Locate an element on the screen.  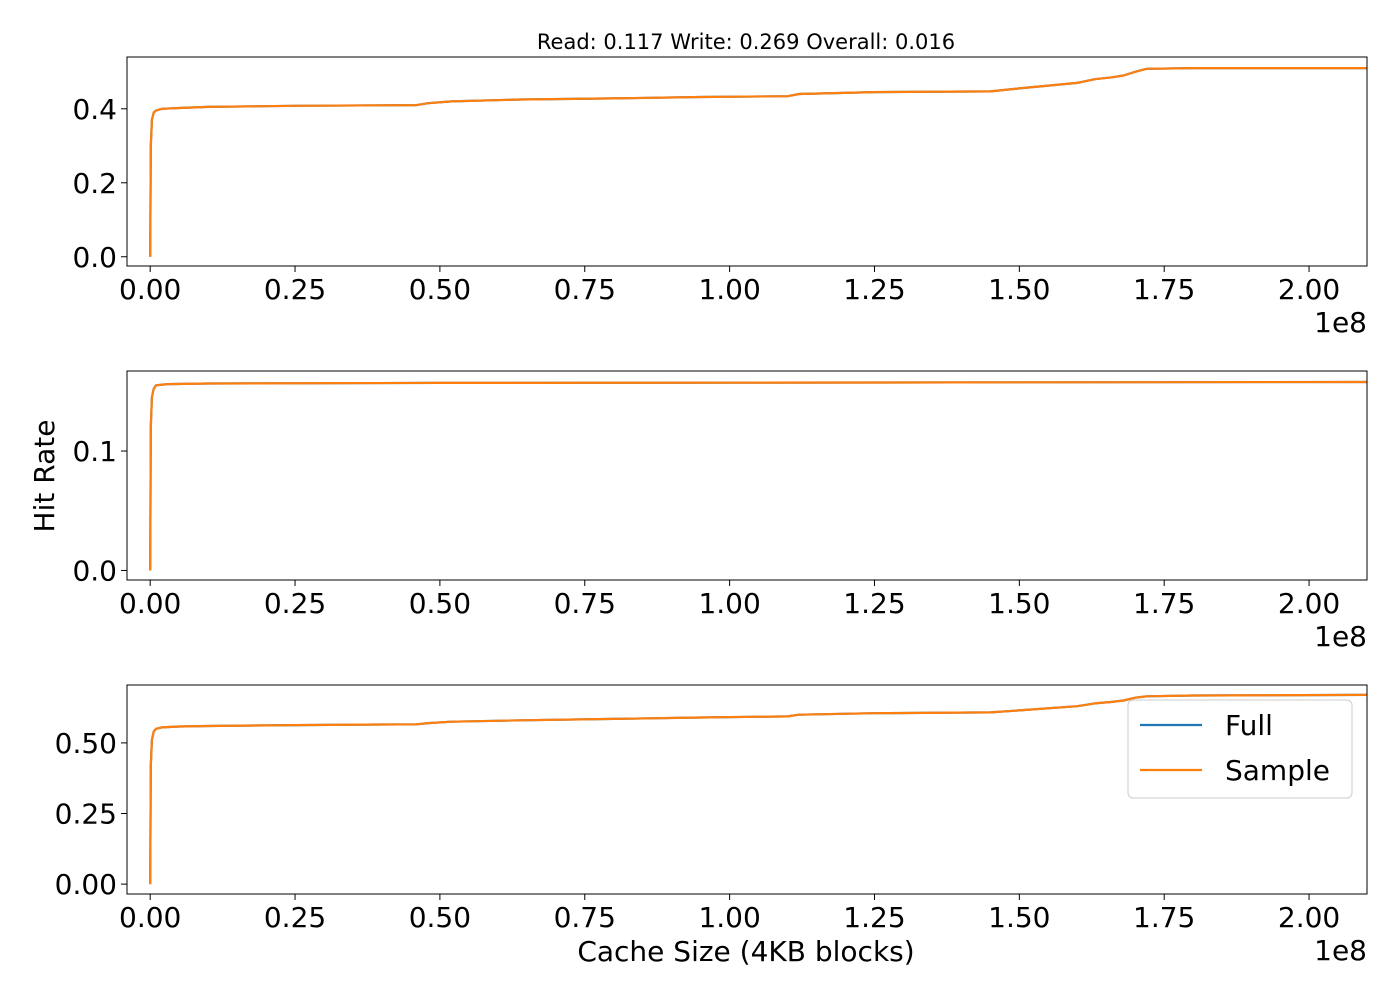
y-tick-label: 0.1 is located at coordinates (94, 451).